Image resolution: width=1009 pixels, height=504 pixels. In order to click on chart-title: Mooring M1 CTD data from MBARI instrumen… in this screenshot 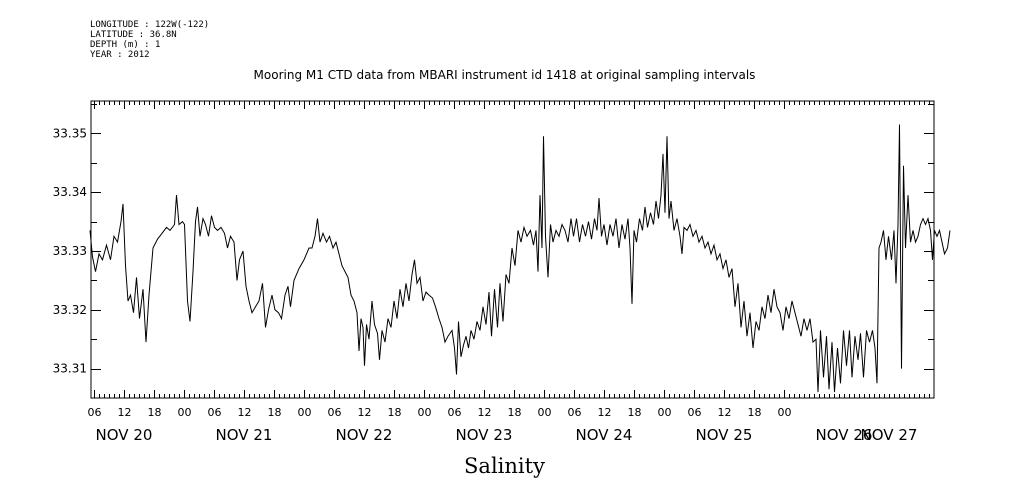, I will do `click(504, 75)`.